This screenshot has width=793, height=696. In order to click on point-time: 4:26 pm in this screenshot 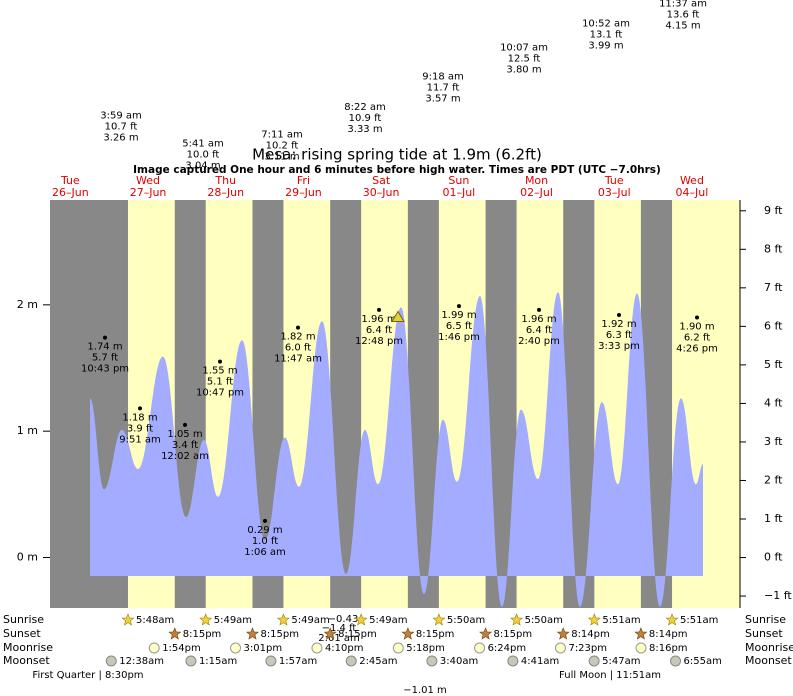, I will do `click(697, 348)`.